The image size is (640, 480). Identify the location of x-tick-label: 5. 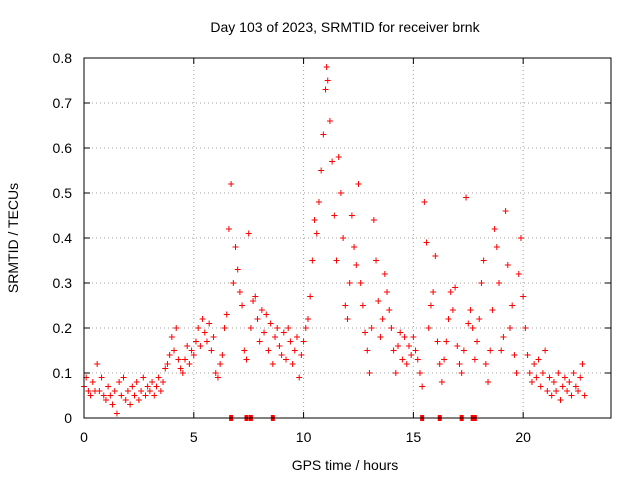
(194, 437).